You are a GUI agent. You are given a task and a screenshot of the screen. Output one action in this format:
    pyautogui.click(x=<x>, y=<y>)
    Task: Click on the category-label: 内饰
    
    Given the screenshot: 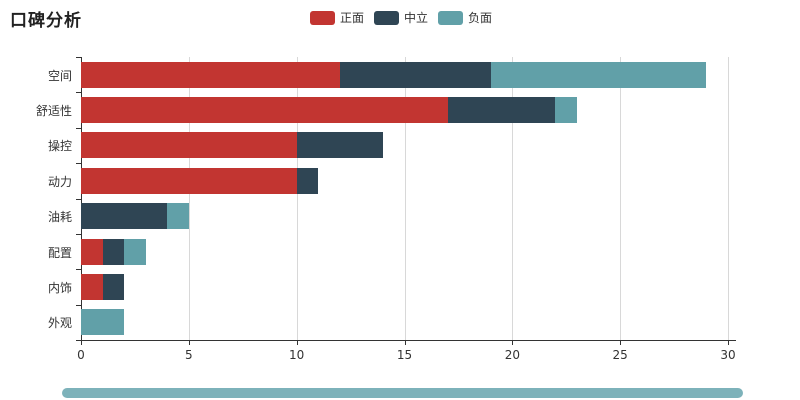 What is the action you would take?
    pyautogui.click(x=59, y=287)
    